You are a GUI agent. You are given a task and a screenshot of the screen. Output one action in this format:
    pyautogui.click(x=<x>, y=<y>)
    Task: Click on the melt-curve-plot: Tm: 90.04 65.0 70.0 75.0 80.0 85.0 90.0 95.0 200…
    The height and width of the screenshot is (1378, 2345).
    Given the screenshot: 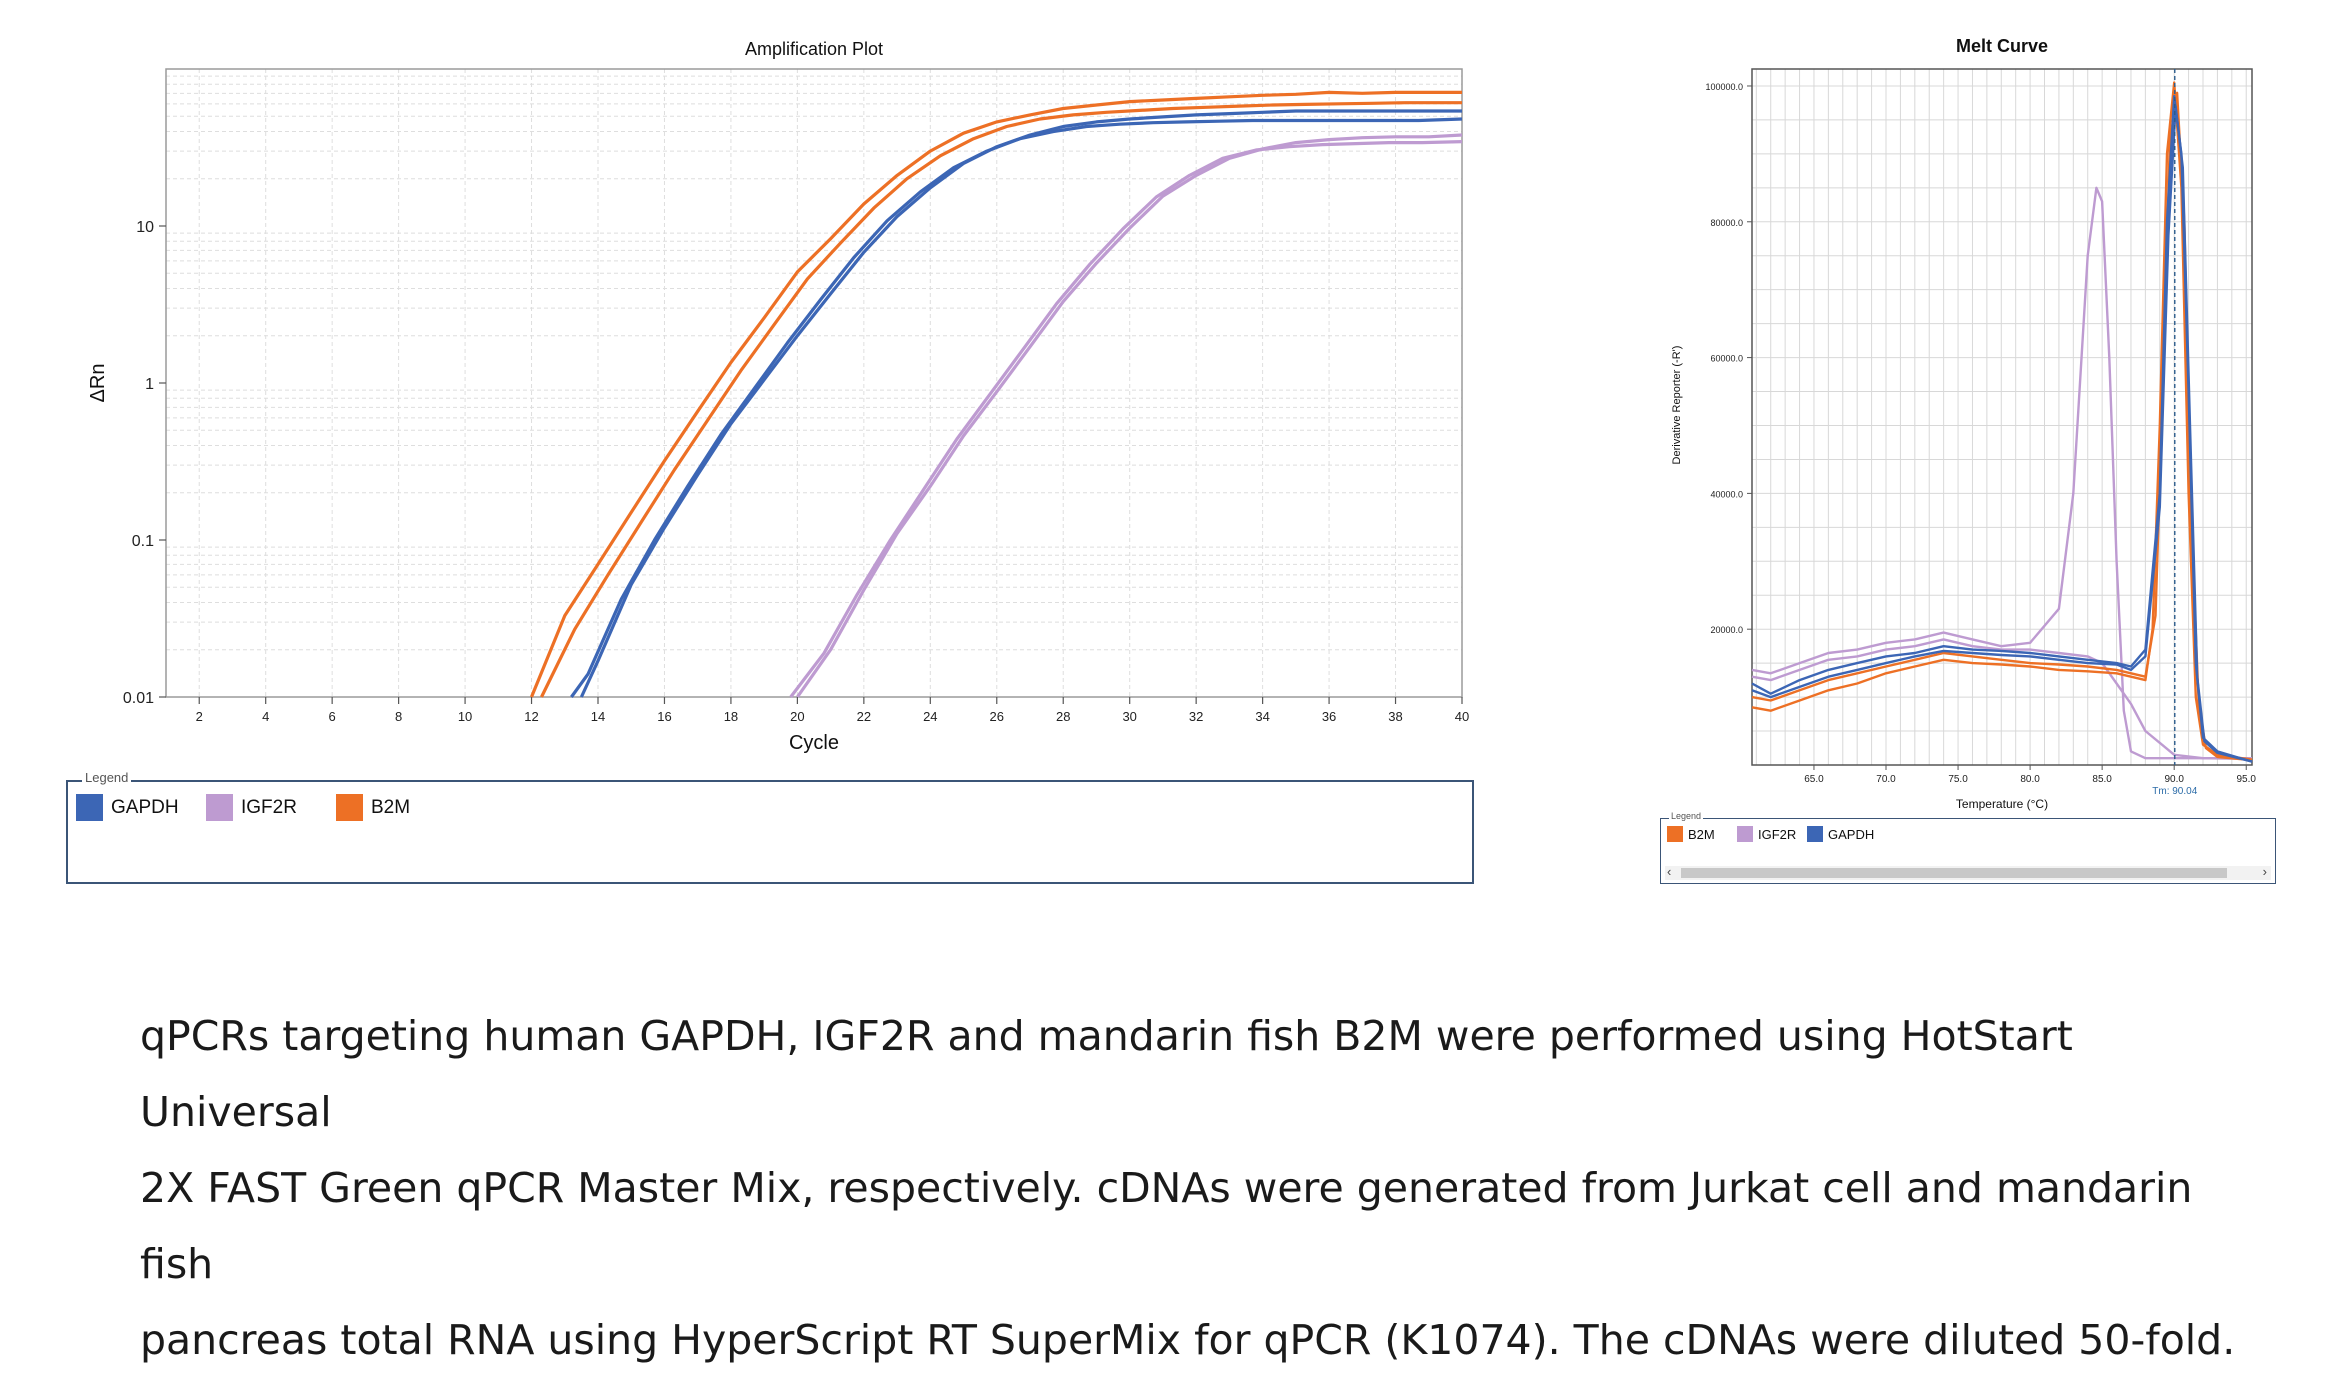 What is the action you would take?
    pyautogui.click(x=1963, y=423)
    